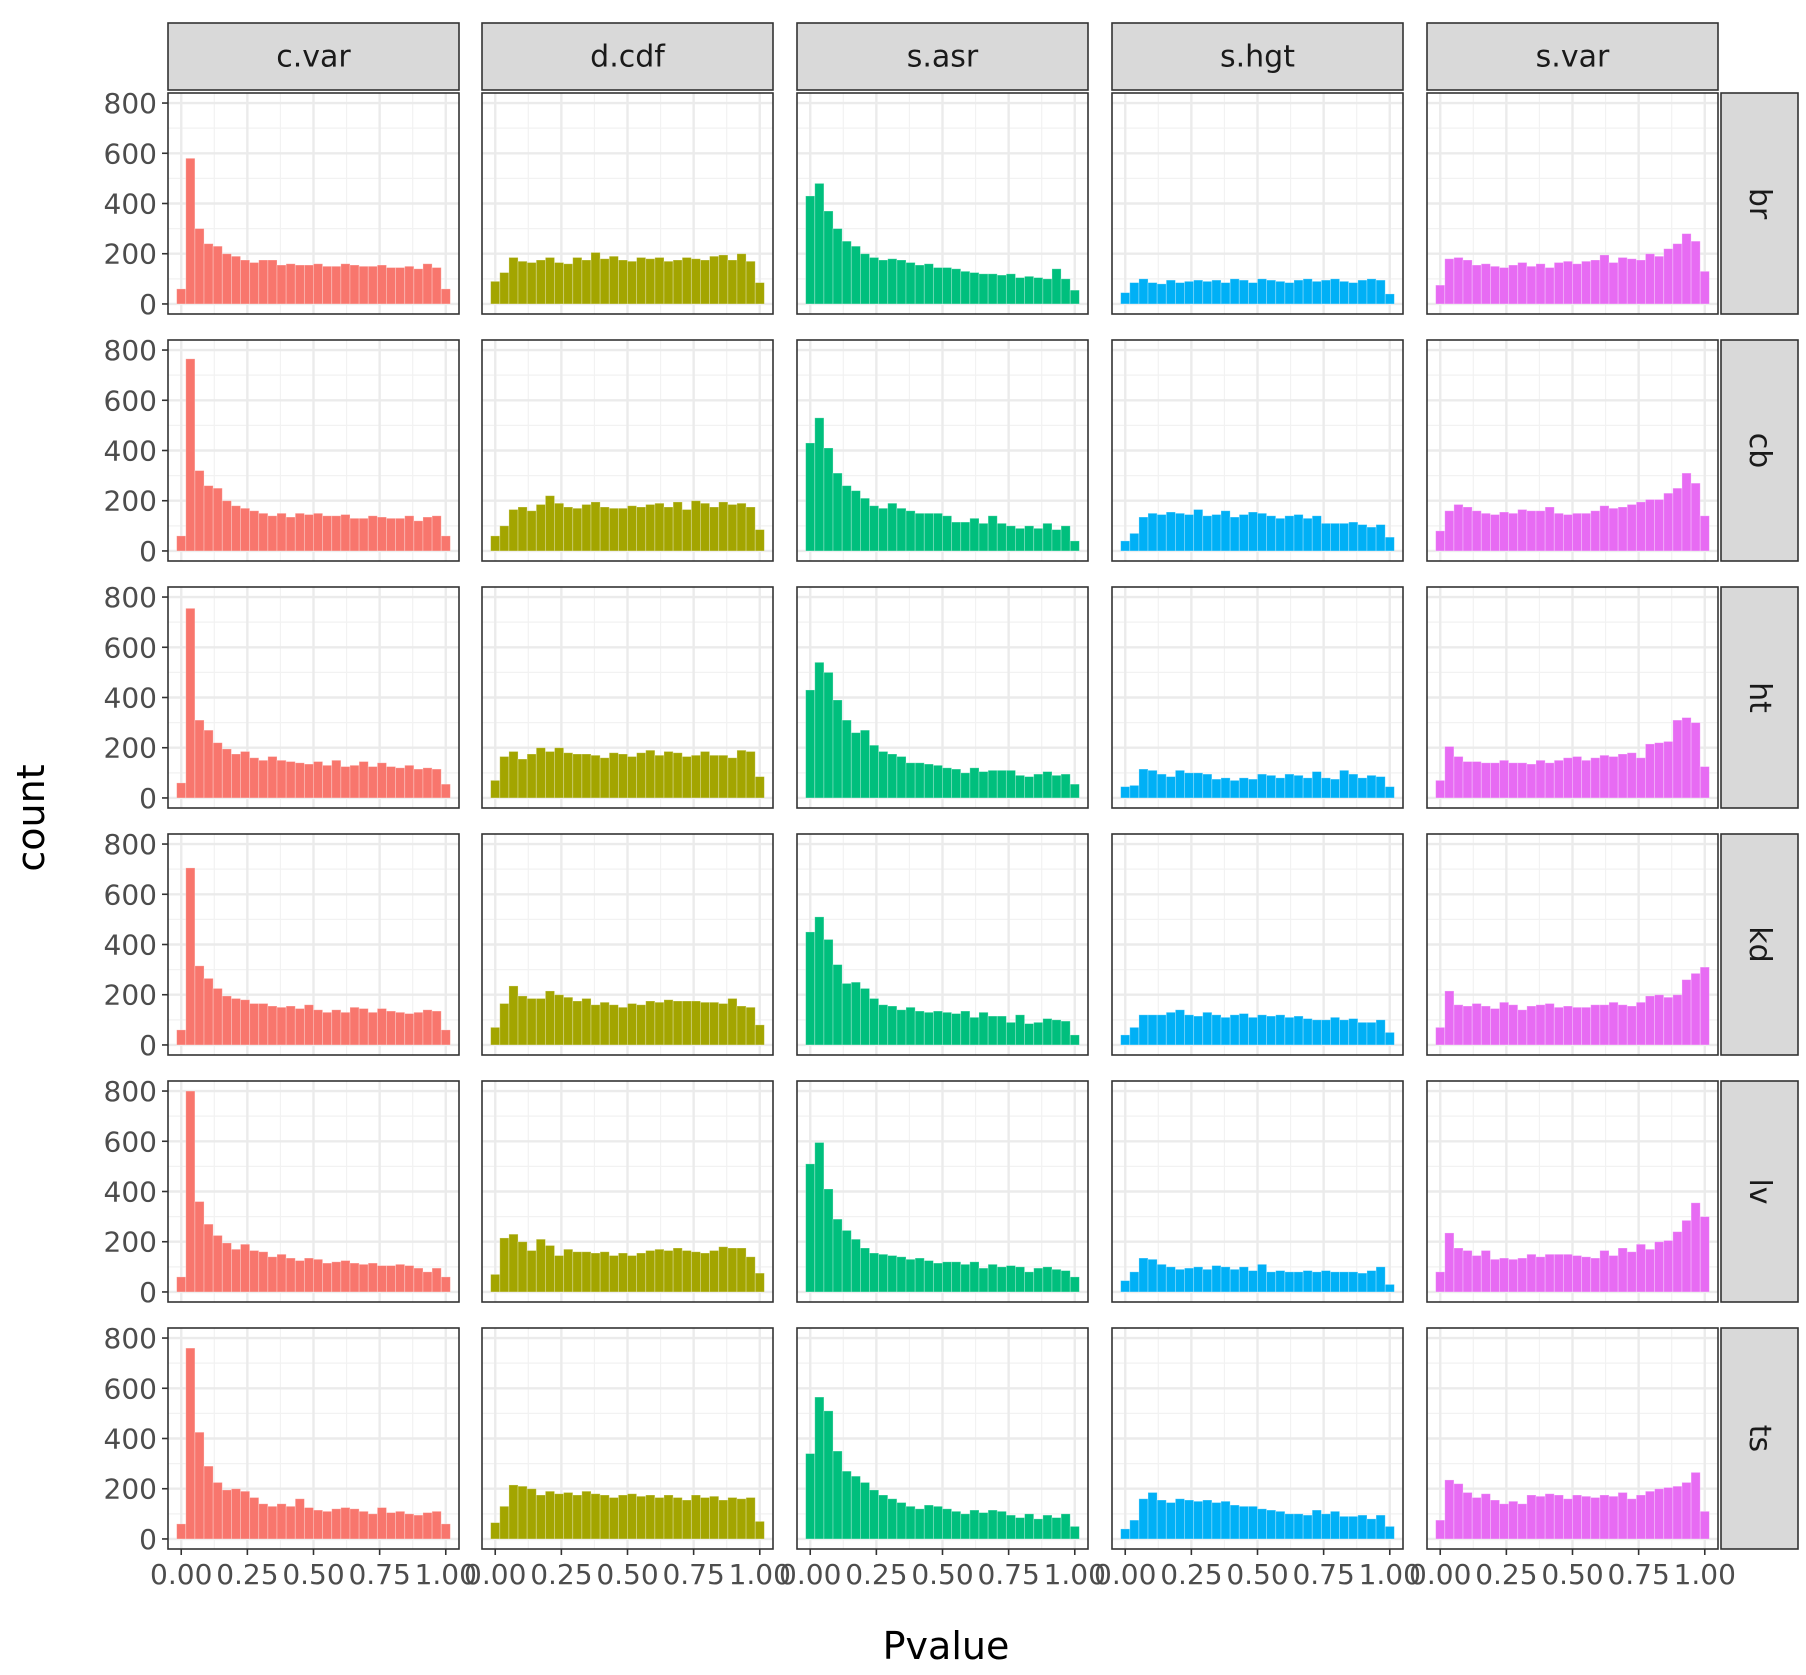 This screenshot has height=1675, width=1806. What do you see at coordinates (1257, 944) in the screenshot?
I see `panel-border` at bounding box center [1257, 944].